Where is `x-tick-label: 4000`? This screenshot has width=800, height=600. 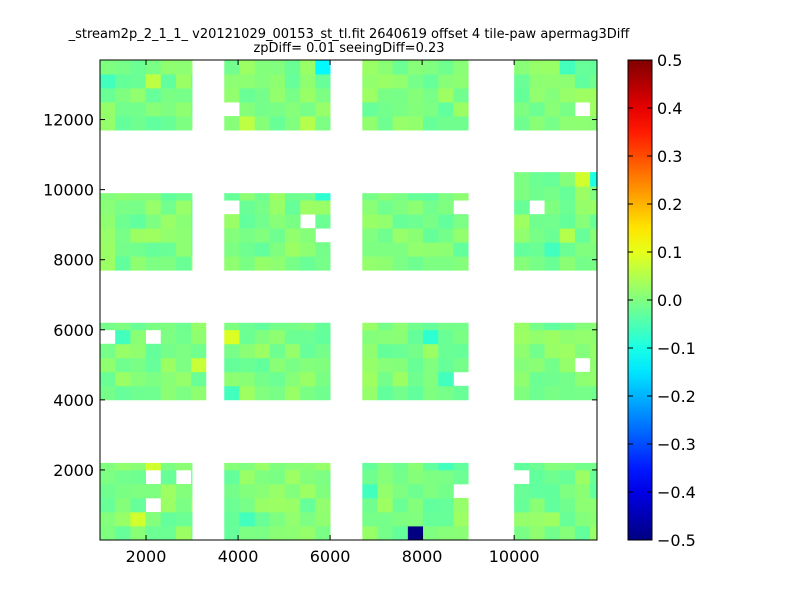
x-tick-label: 4000 is located at coordinates (238, 556).